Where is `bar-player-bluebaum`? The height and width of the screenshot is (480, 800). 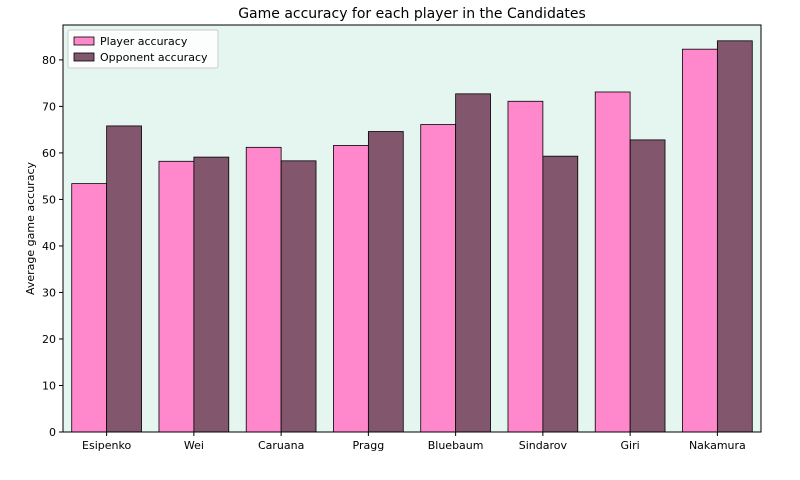
bar-player-bluebaum is located at coordinates (438, 278).